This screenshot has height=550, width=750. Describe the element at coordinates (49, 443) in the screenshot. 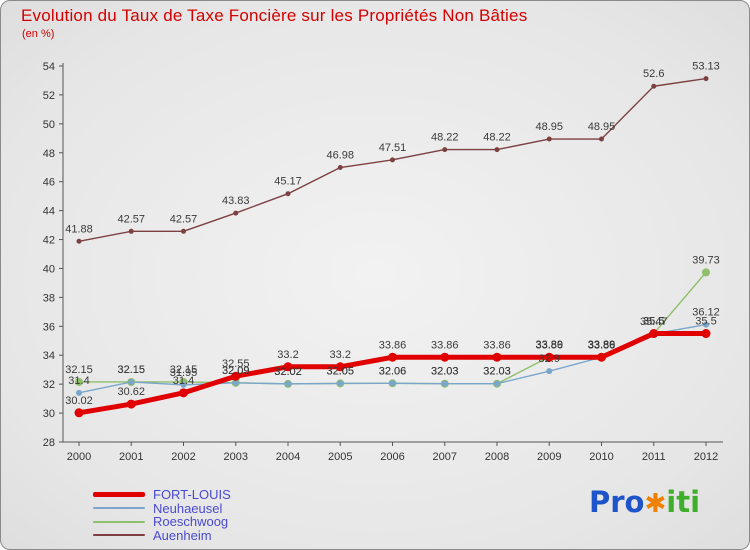

I see `y-tick-label: 28` at that location.